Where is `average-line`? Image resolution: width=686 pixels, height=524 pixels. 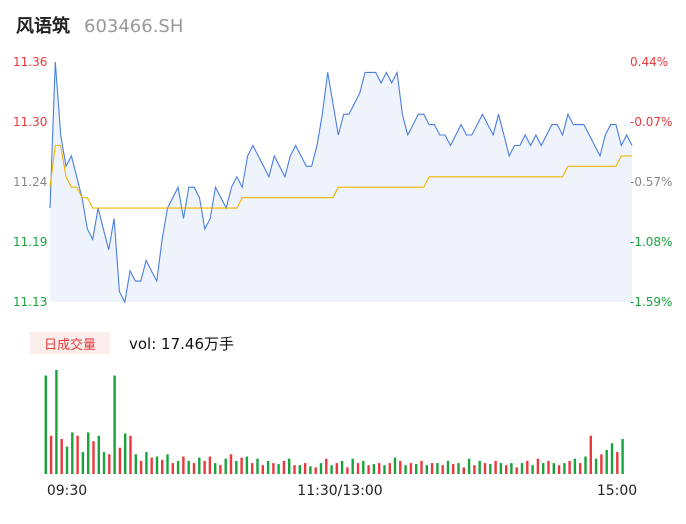 average-line is located at coordinates (340, 176).